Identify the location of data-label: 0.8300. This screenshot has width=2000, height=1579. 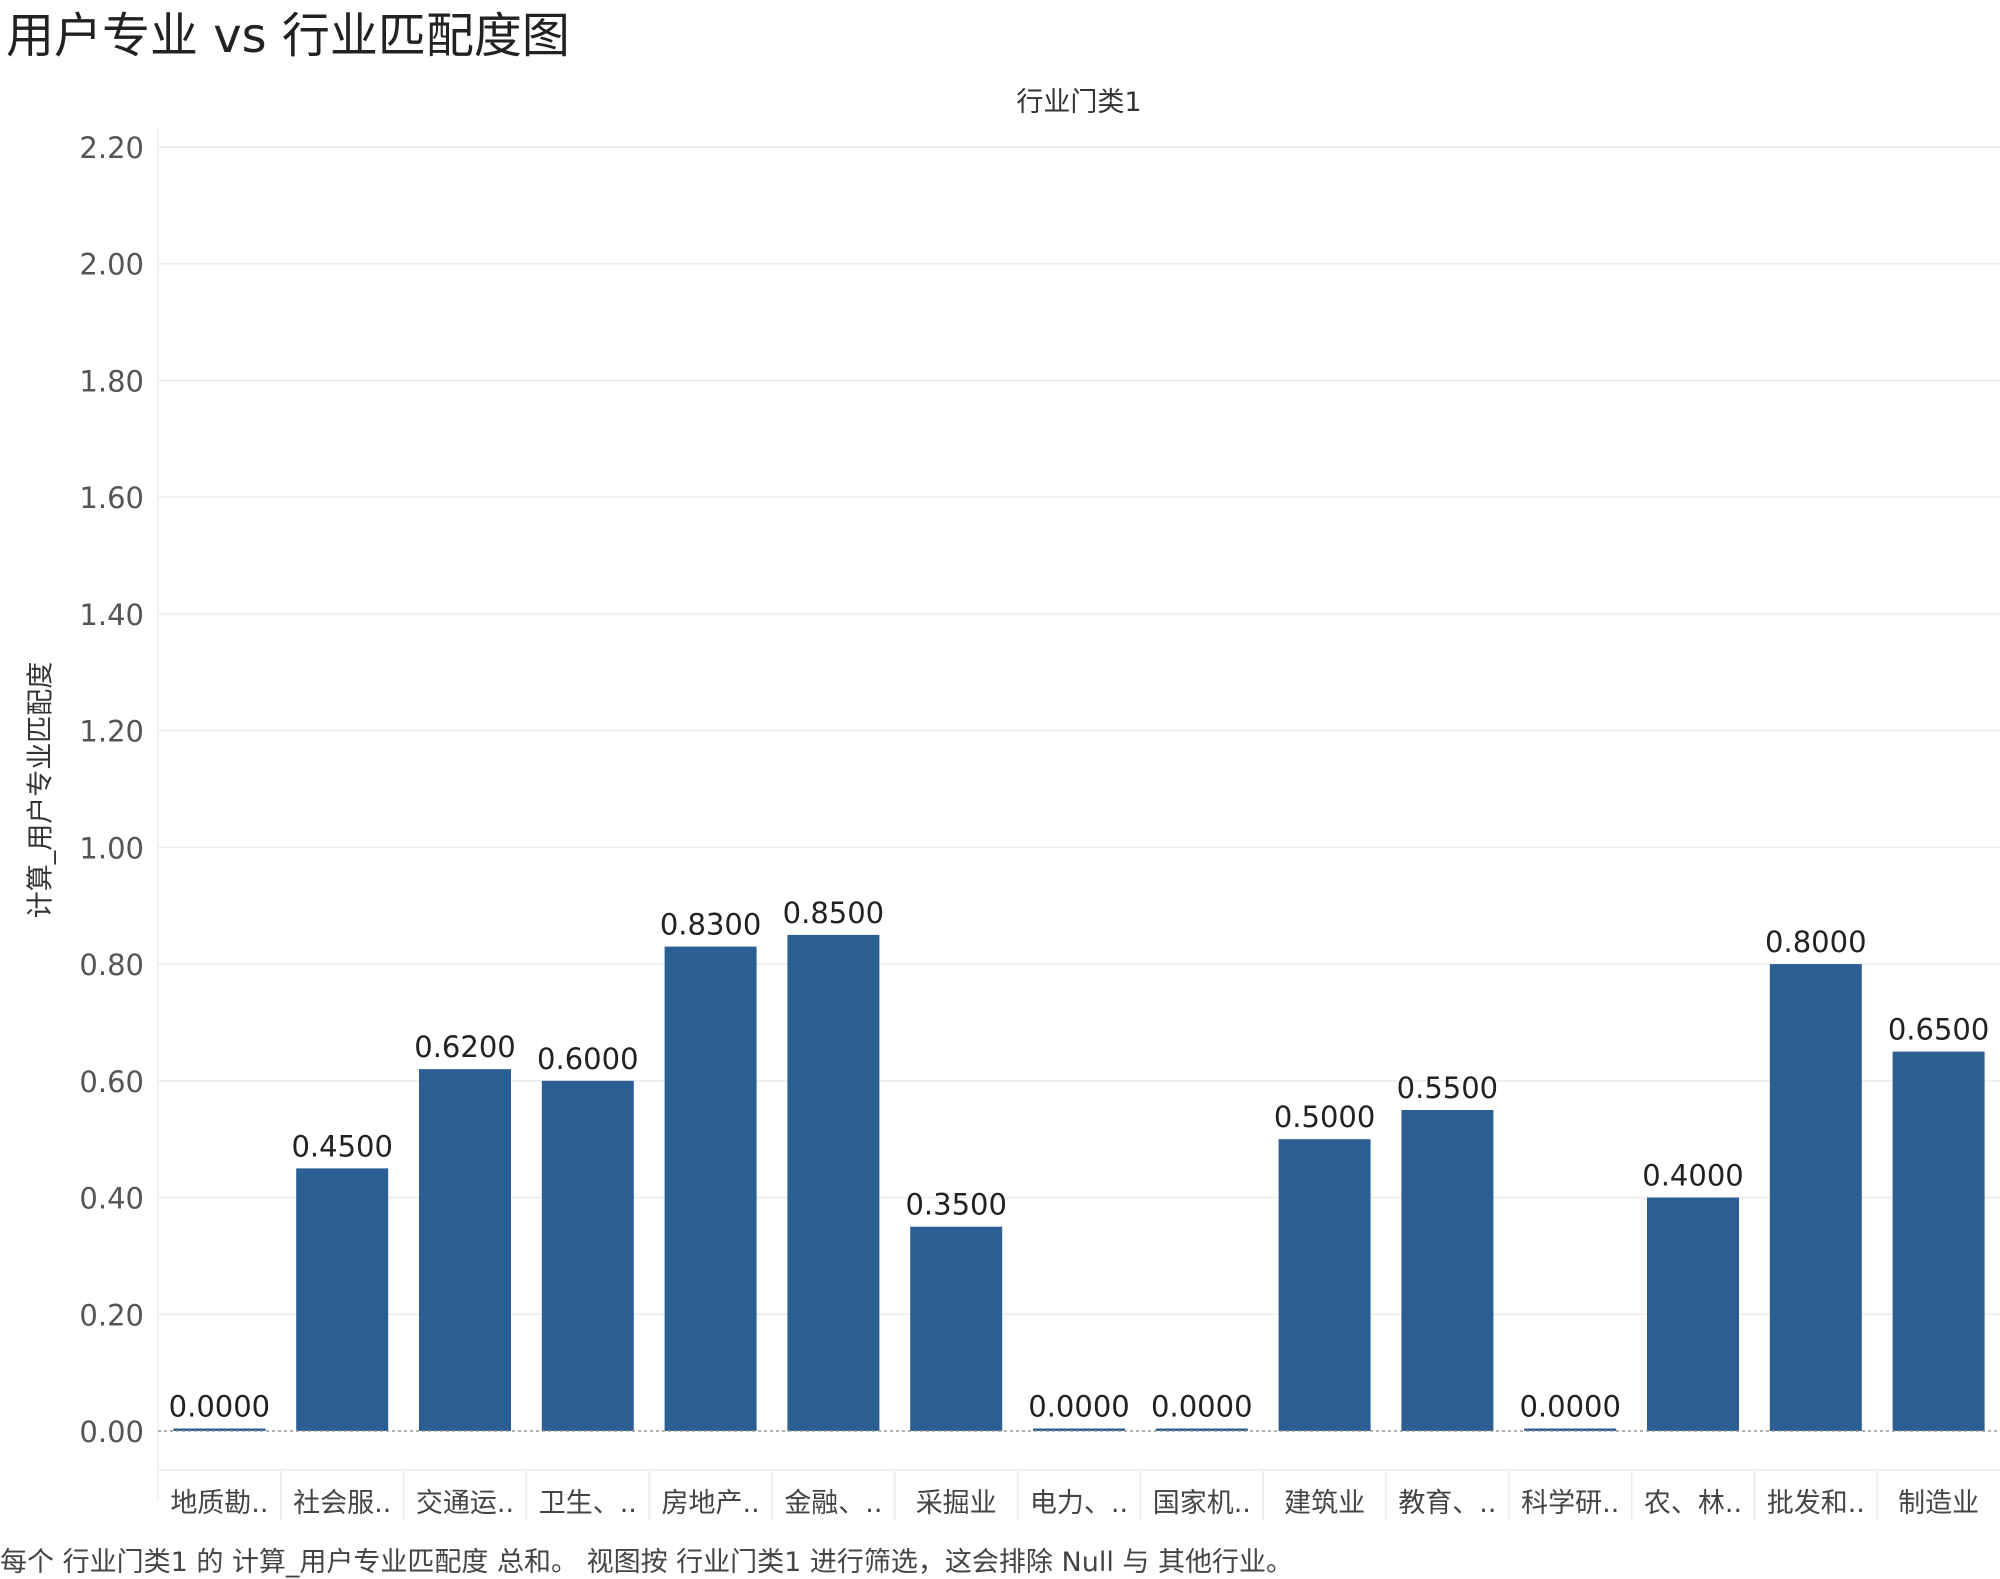
(710, 925).